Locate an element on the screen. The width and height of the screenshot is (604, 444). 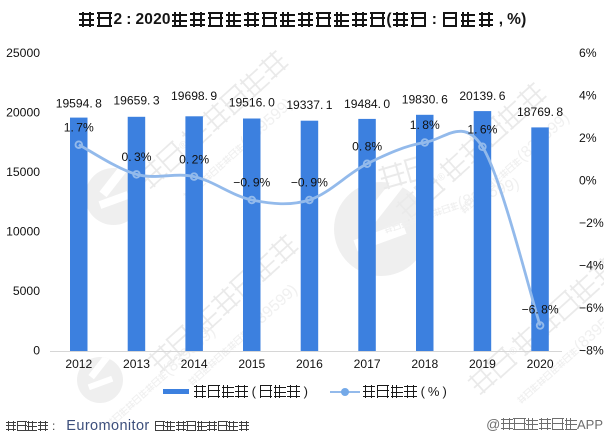
svg-text: 0. 2% is located at coordinates (194, 159).